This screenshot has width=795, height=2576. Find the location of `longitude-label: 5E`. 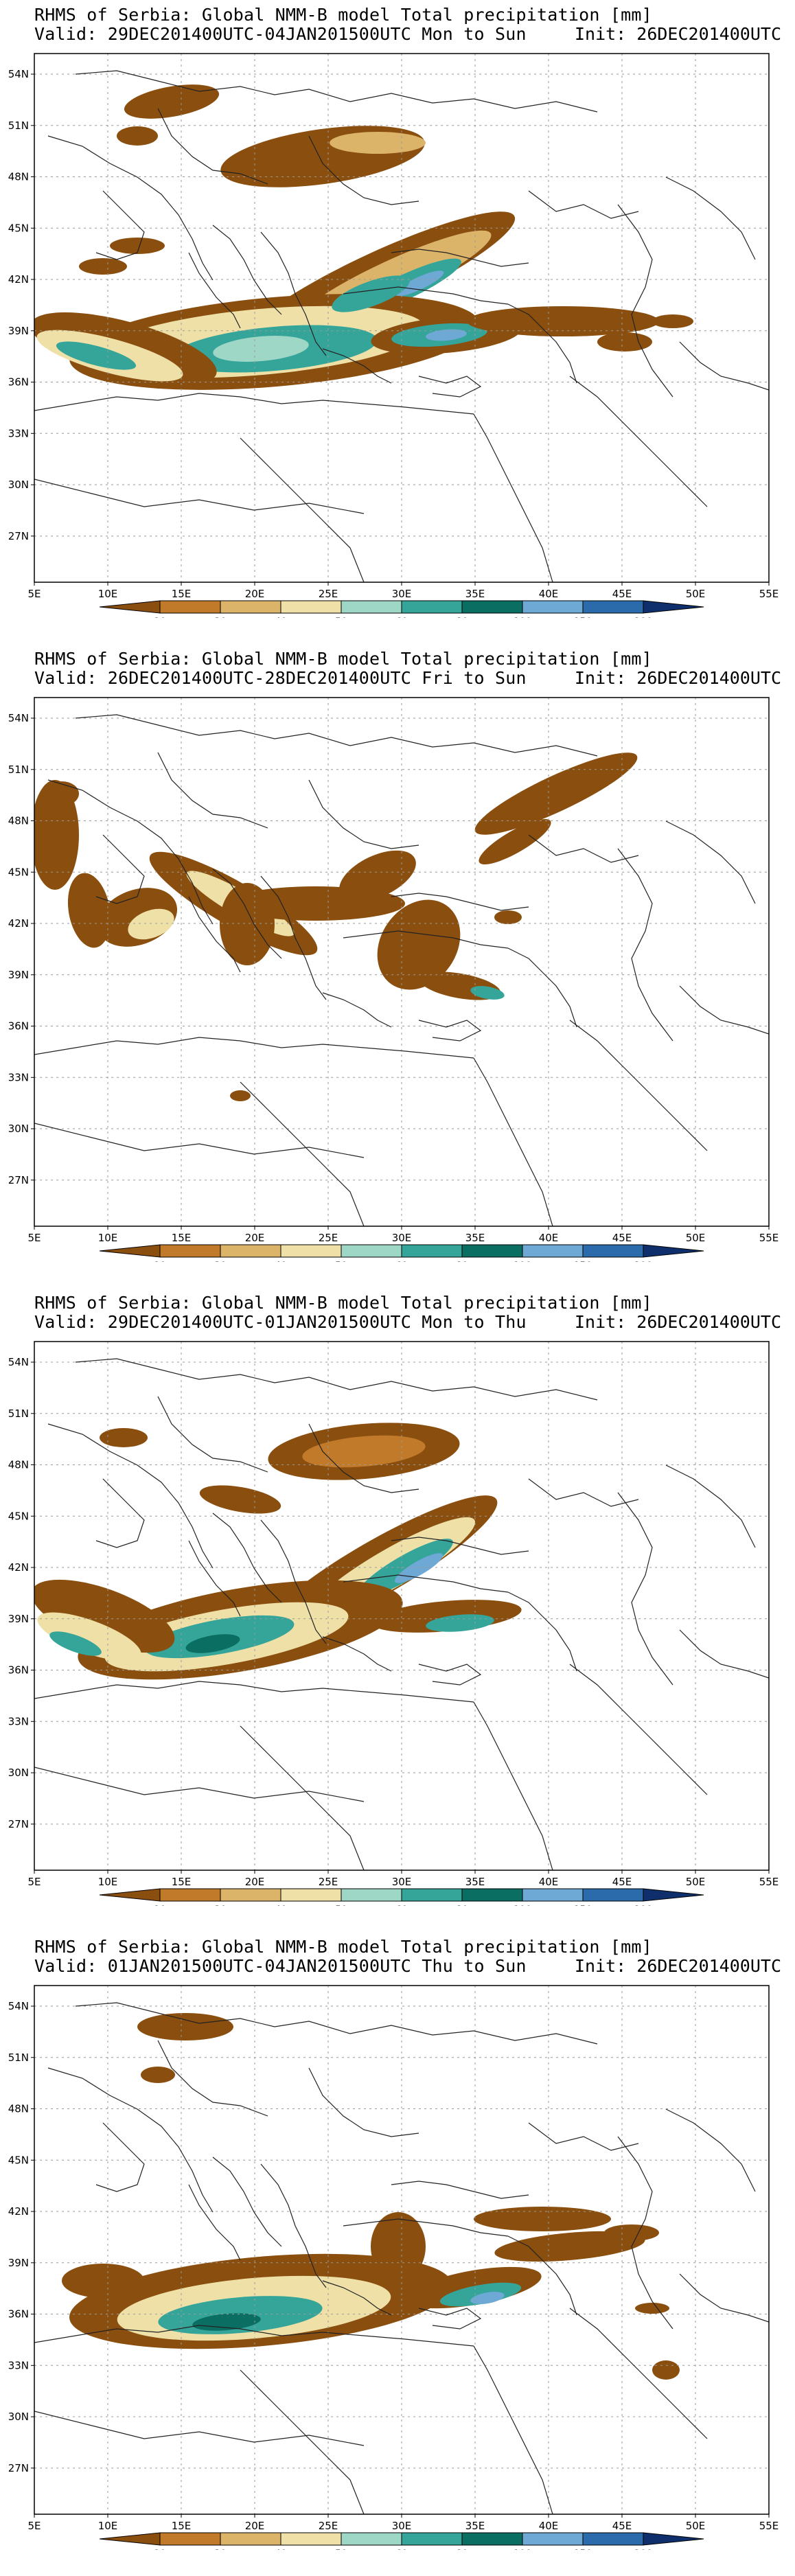

longitude-label: 5E is located at coordinates (34, 1238).